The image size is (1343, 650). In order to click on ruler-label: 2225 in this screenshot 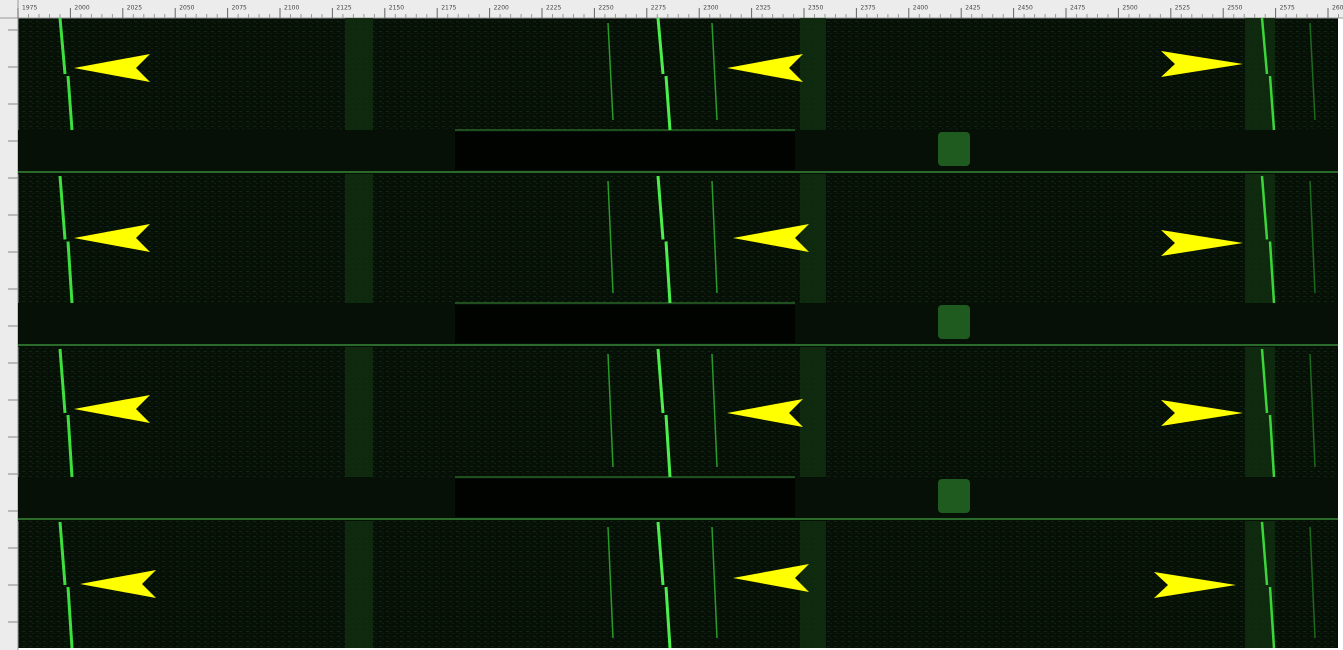, I will do `click(553, 8)`.